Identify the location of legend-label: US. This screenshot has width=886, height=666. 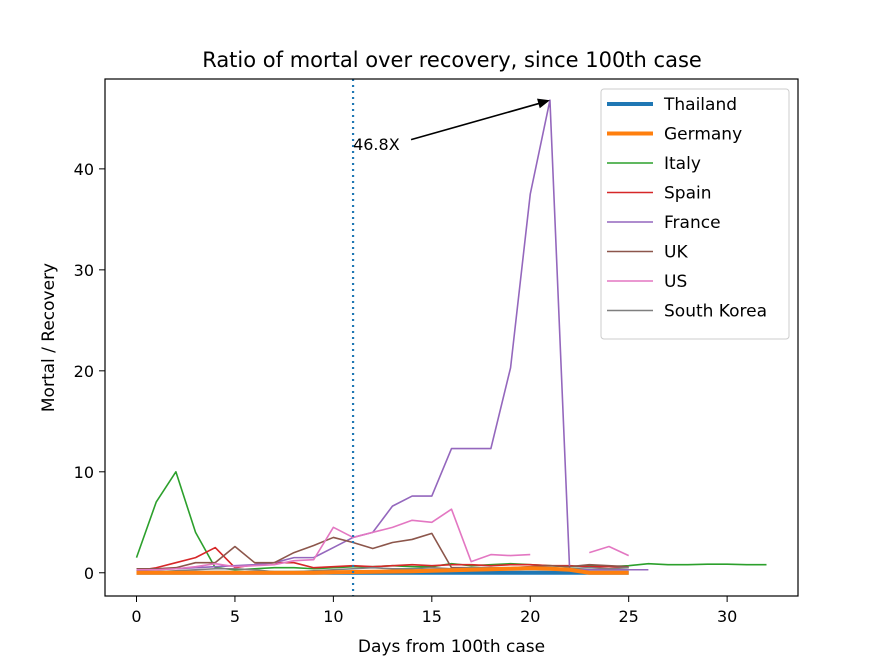
(675, 282).